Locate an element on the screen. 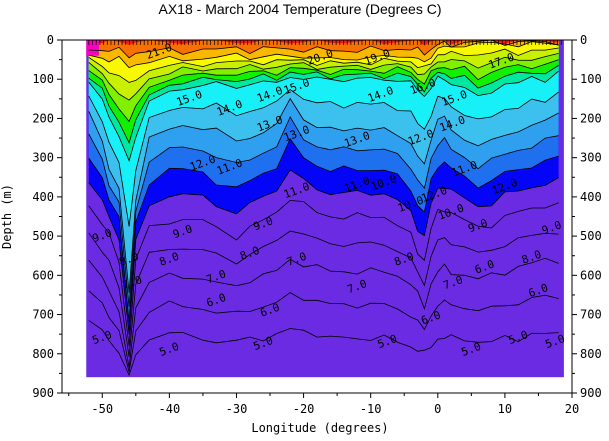 The width and height of the screenshot is (609, 441). y-tick-label-right: 200 is located at coordinates (591, 118).